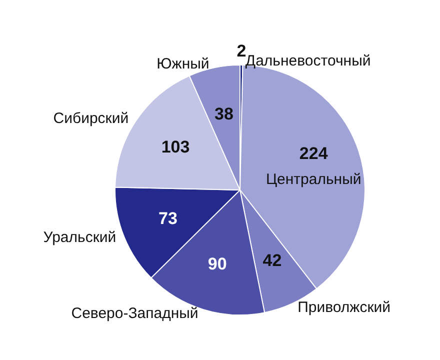 This screenshot has width=440, height=360. Describe the element at coordinates (183, 63) in the screenshot. I see `slice-label: Южный` at that location.